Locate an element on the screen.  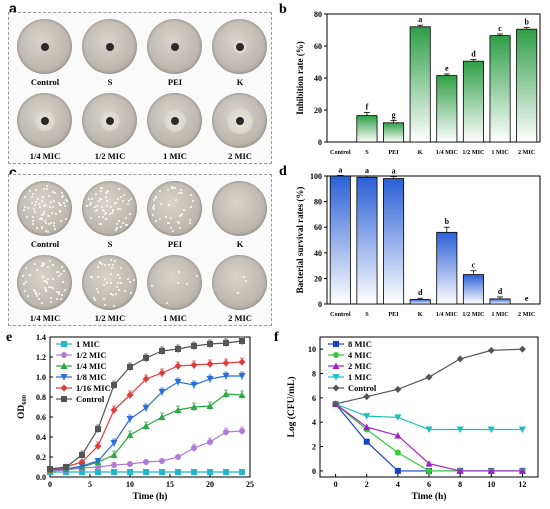
series-line is located at coordinates (429, 417).